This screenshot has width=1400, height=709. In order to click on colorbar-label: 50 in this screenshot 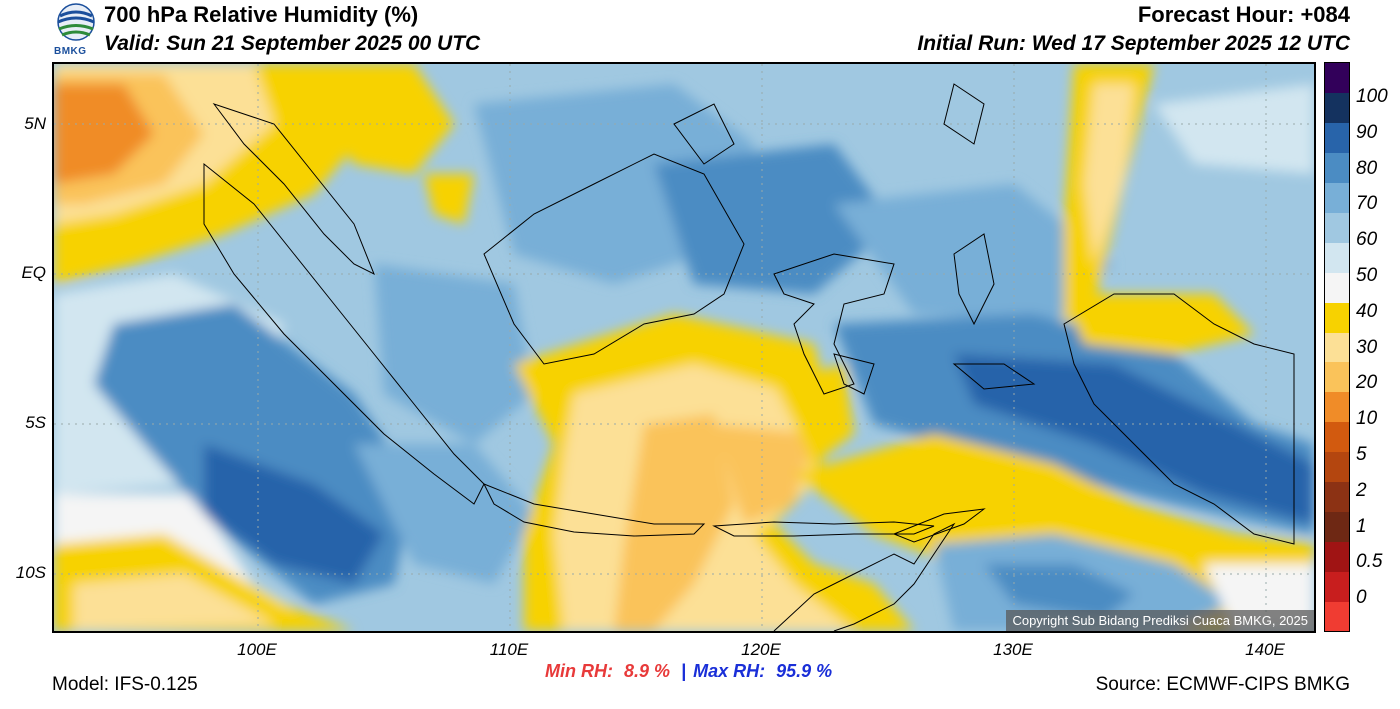, I will do `click(1367, 275)`.